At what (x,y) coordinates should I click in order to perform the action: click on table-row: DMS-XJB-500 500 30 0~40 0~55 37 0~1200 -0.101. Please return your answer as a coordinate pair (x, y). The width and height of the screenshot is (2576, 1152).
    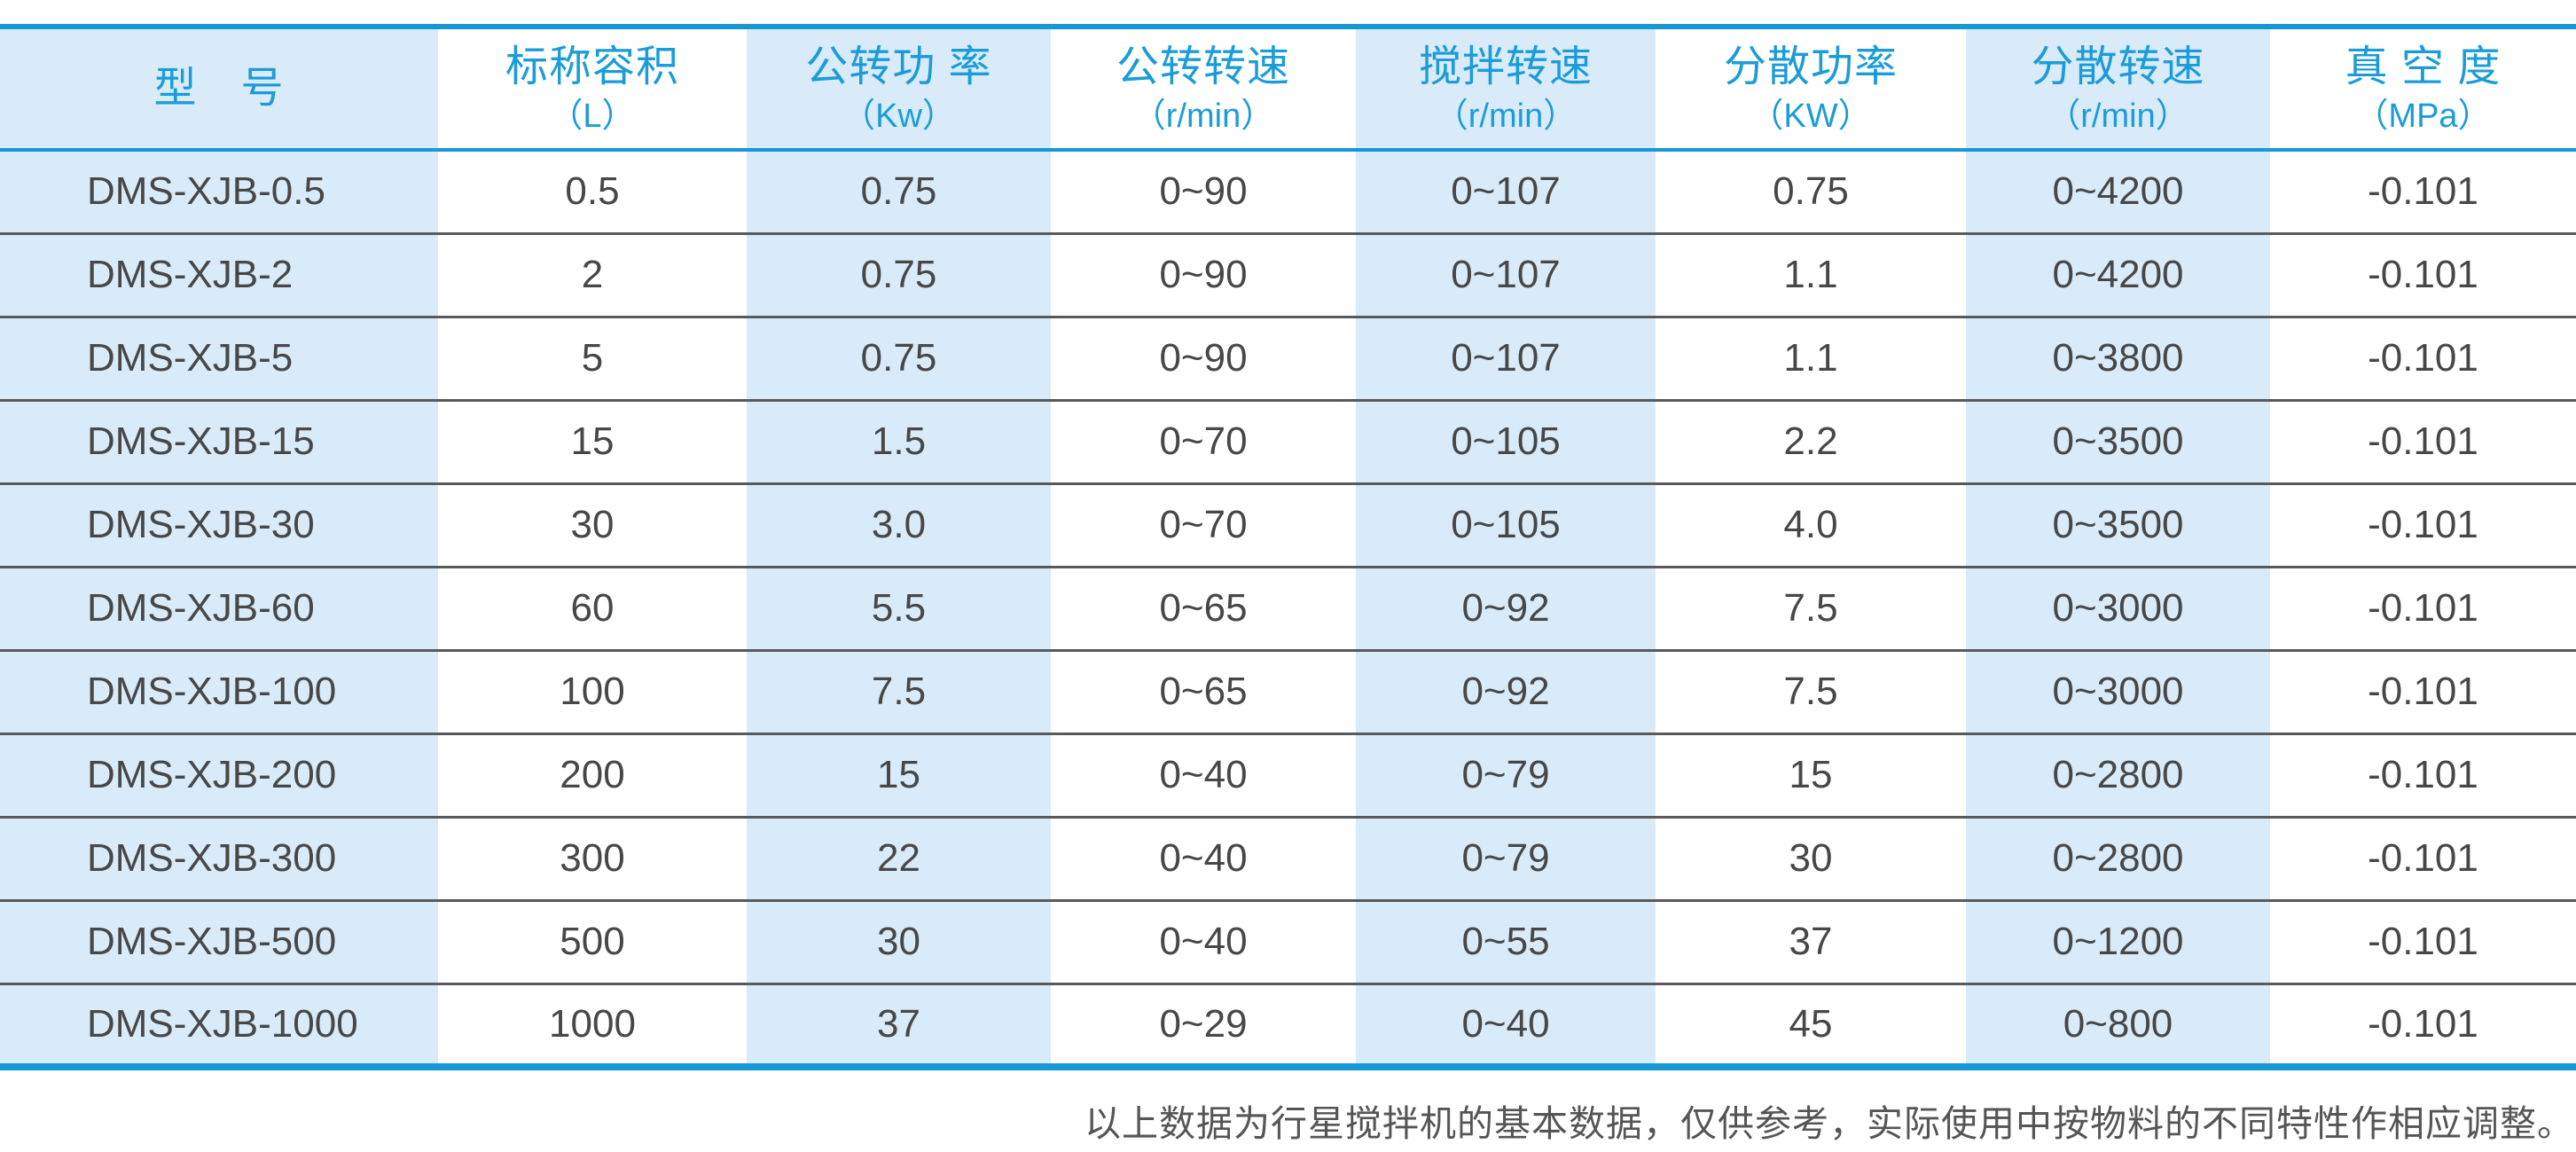
    Looking at the image, I should click on (1288, 941).